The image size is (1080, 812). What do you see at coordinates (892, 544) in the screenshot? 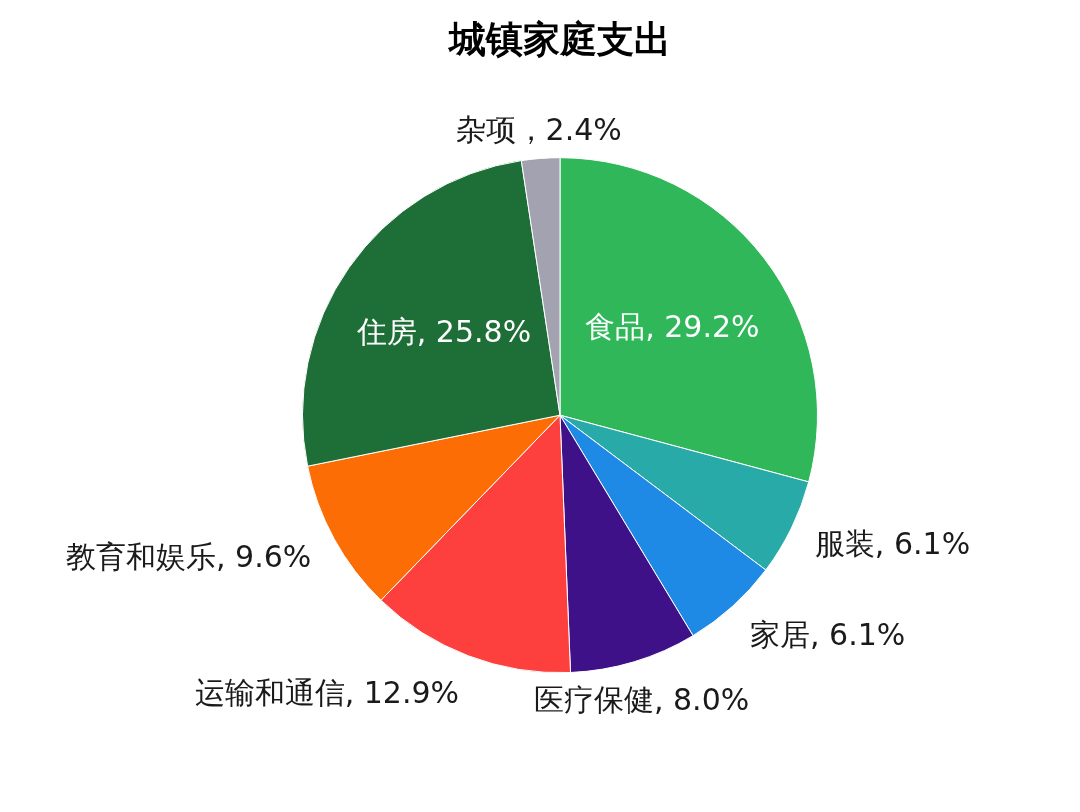
I see `slice-label: 服装, 6.1%` at bounding box center [892, 544].